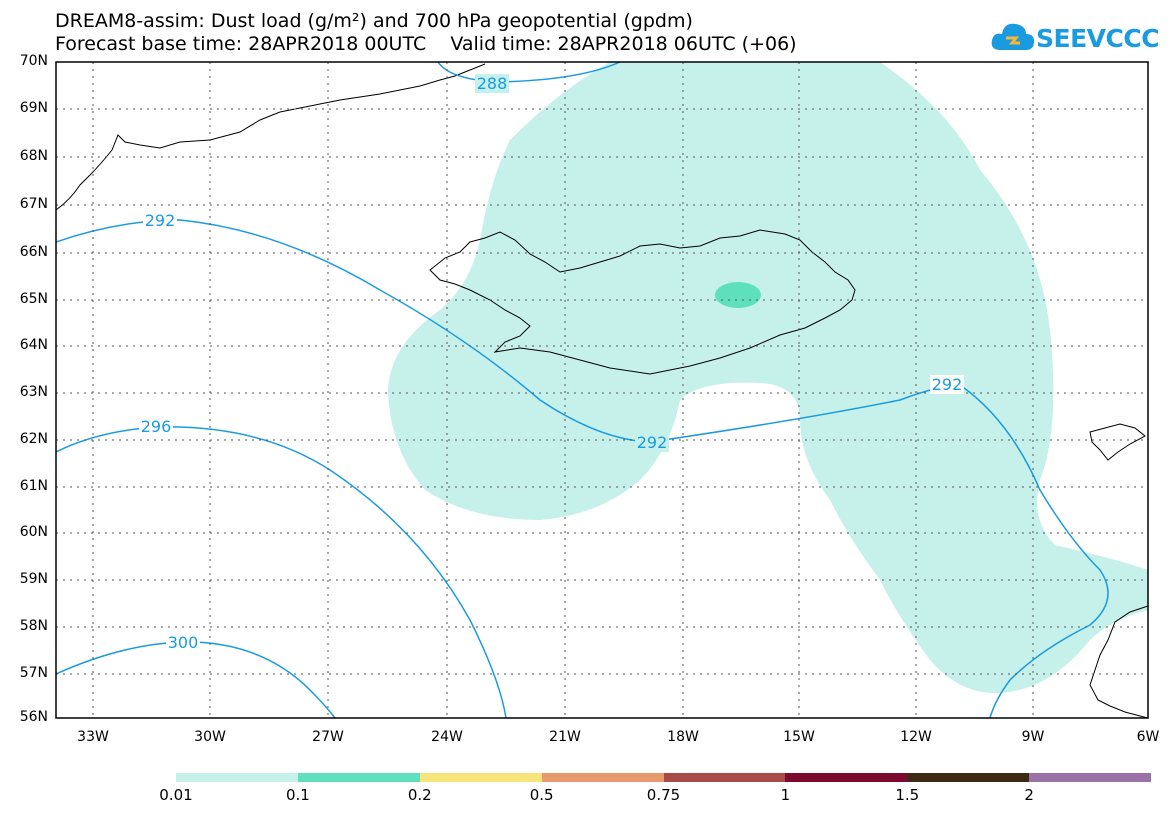 Image resolution: width=1175 pixels, height=815 pixels. What do you see at coordinates (419, 795) in the screenshot?
I see `colorbar-label: 0.2` at bounding box center [419, 795].